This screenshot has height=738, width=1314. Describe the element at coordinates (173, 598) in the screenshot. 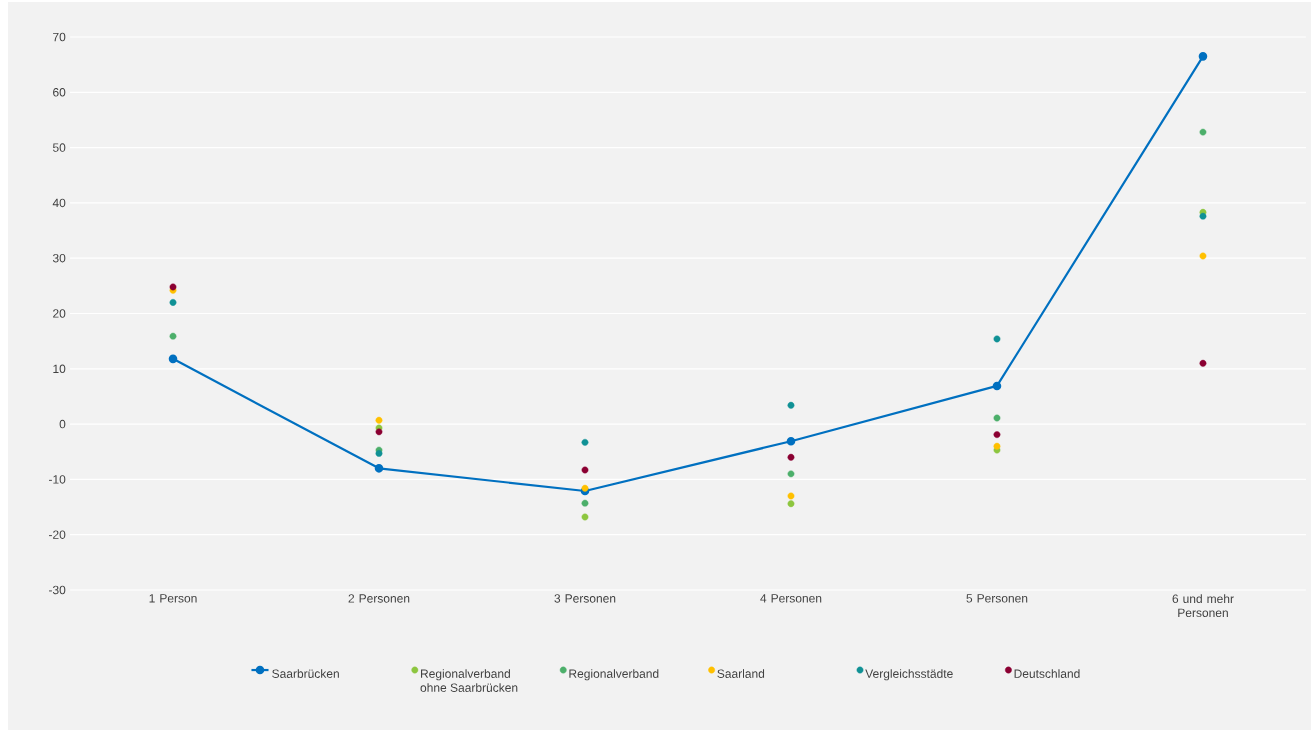

I see `x-tick-label: 1 Person` at that location.